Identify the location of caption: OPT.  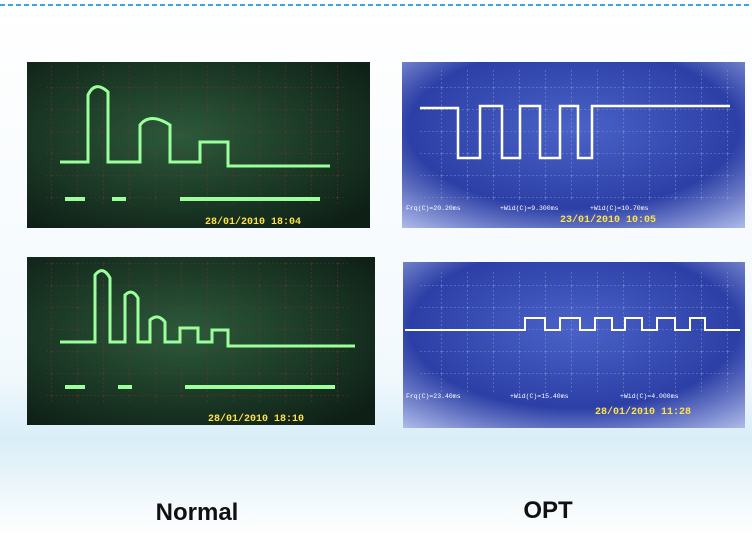
(548, 510).